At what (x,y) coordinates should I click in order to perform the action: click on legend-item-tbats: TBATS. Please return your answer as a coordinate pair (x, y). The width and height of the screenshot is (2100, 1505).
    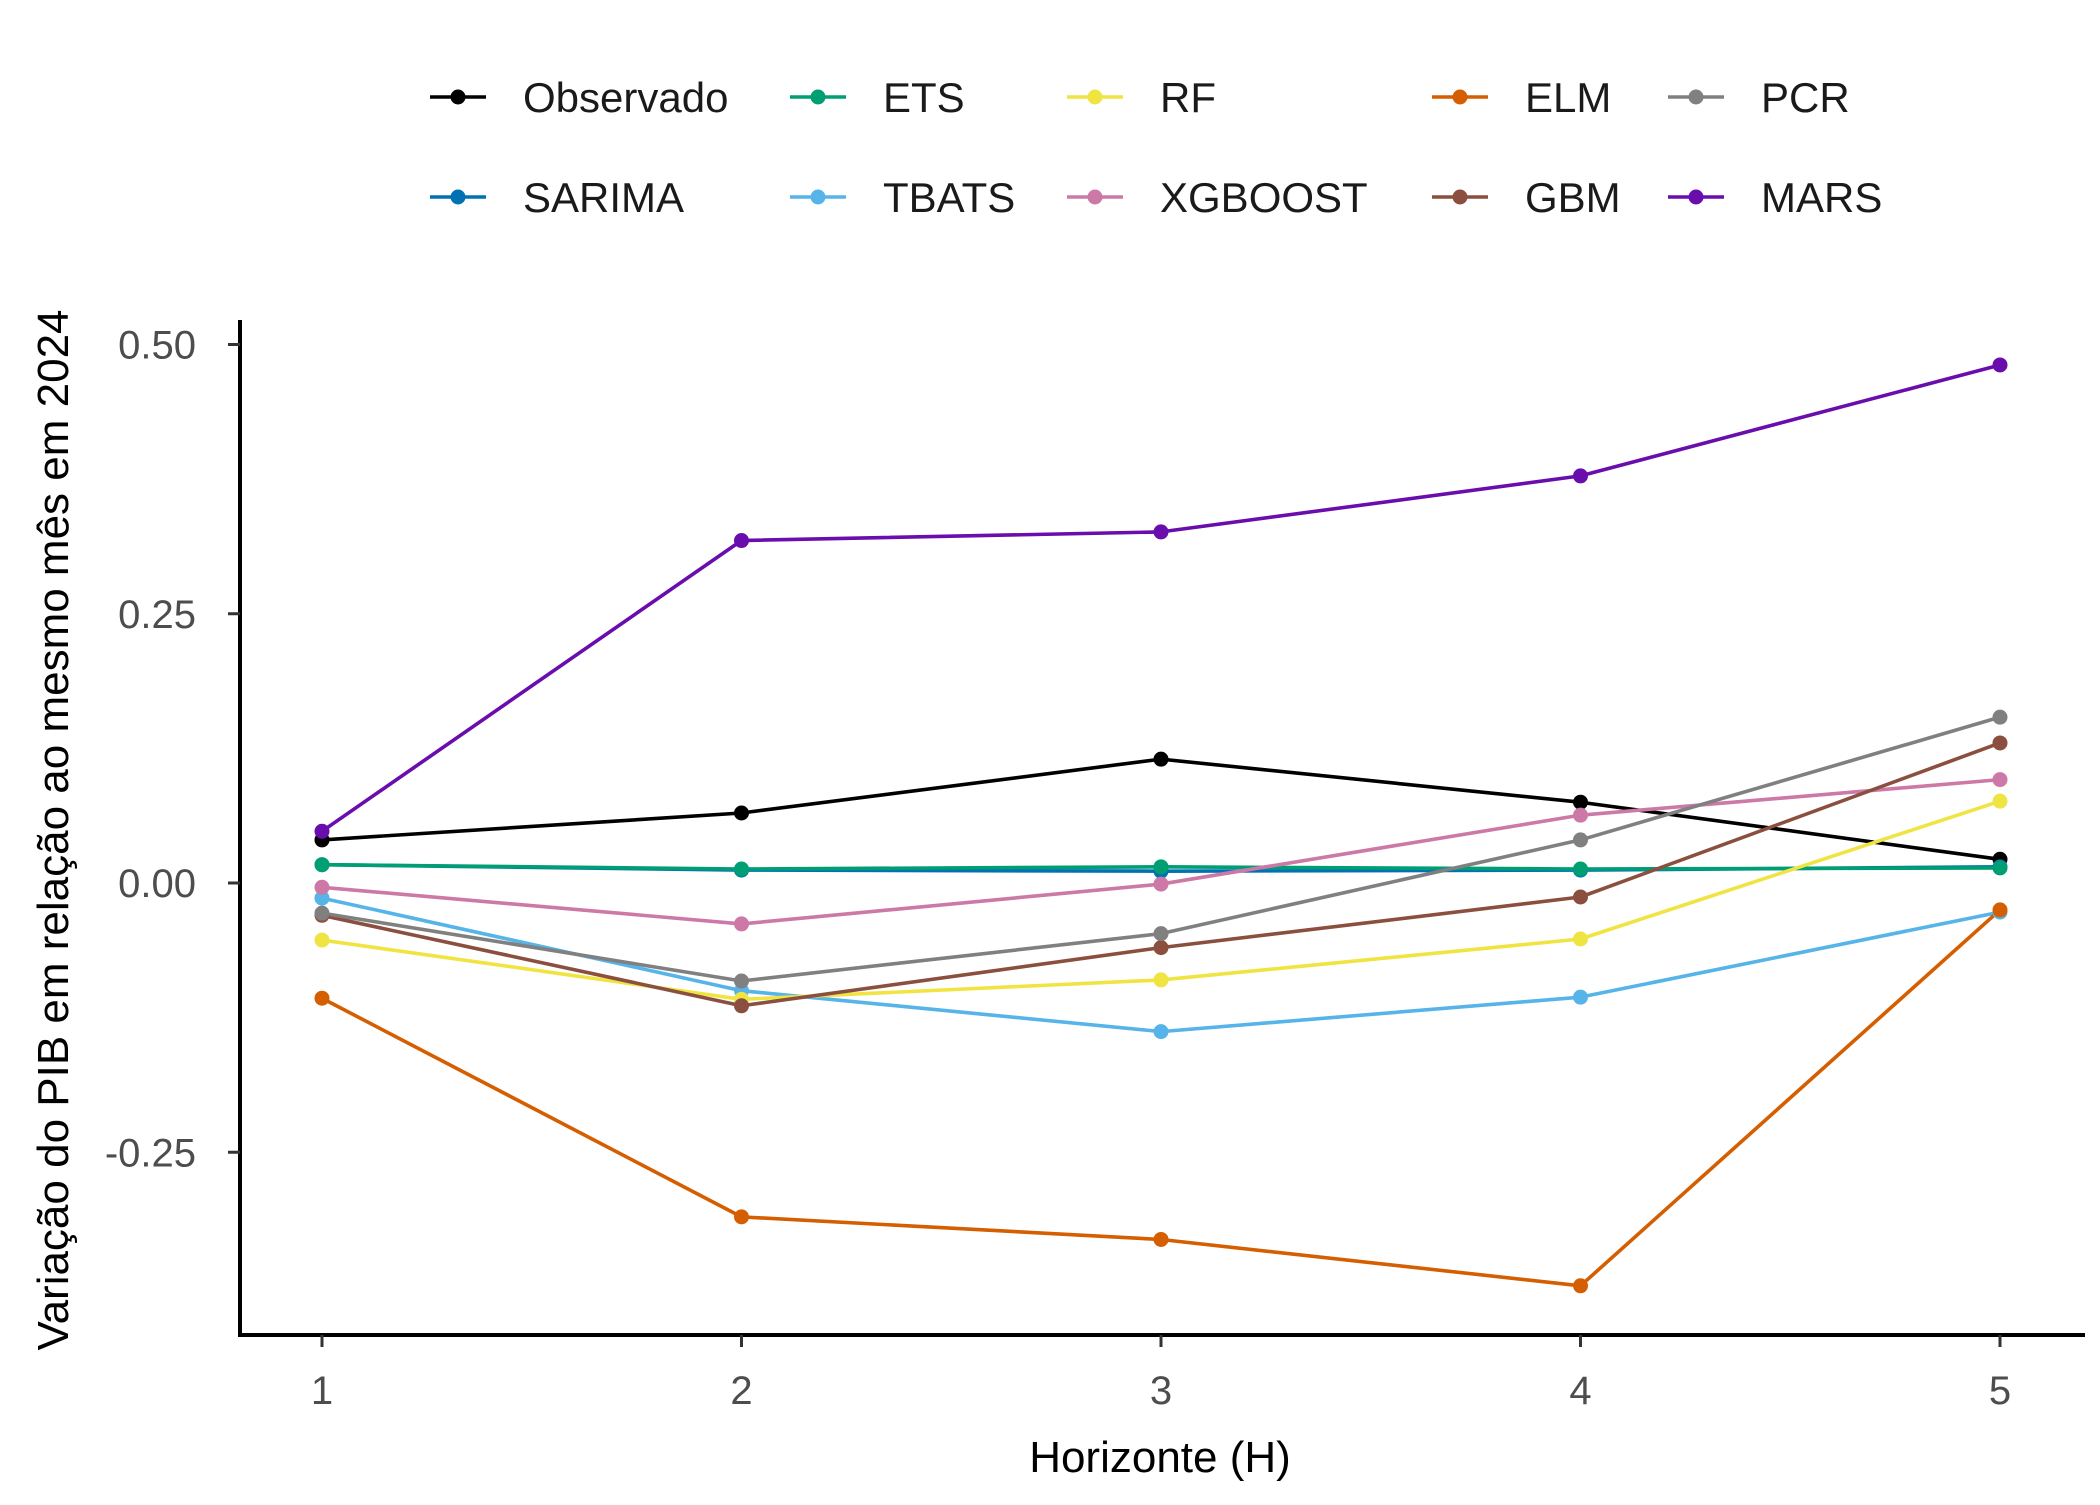
    Looking at the image, I should click on (902, 197).